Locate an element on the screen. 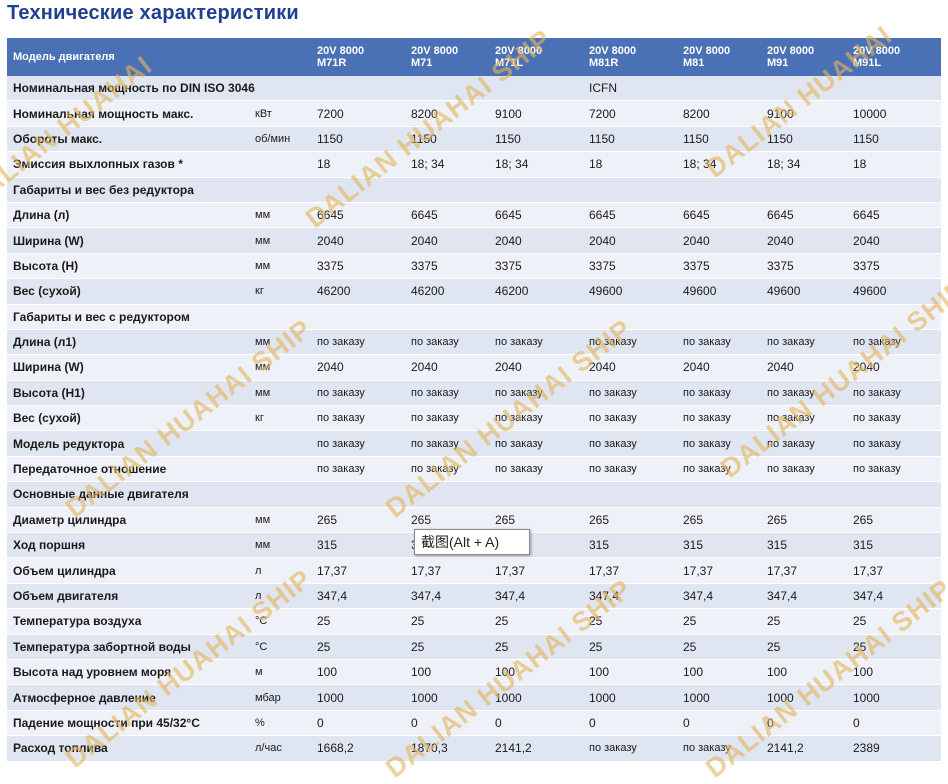 The image size is (948, 784). unit-cell: кг is located at coordinates (280, 418).